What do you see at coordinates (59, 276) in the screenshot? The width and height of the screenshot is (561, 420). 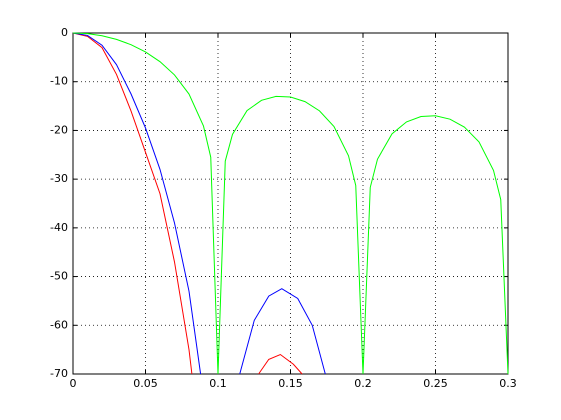 I see `y-tick-label: -50` at bounding box center [59, 276].